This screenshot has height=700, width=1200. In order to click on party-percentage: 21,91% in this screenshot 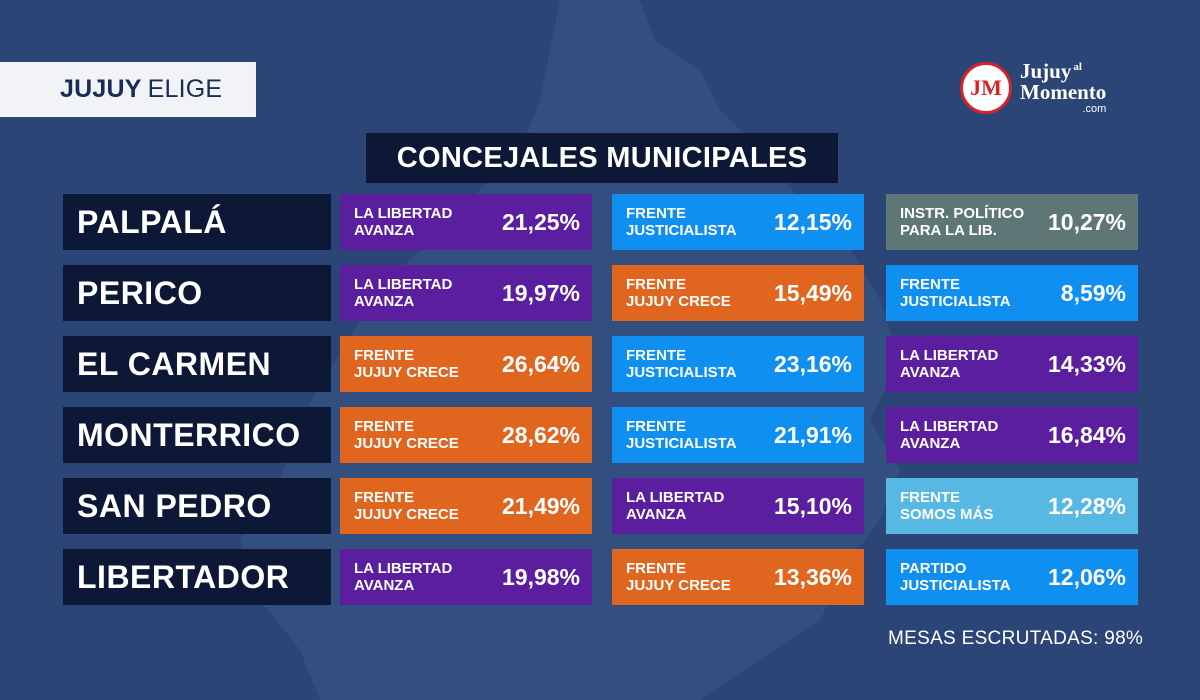, I will do `click(812, 434)`.